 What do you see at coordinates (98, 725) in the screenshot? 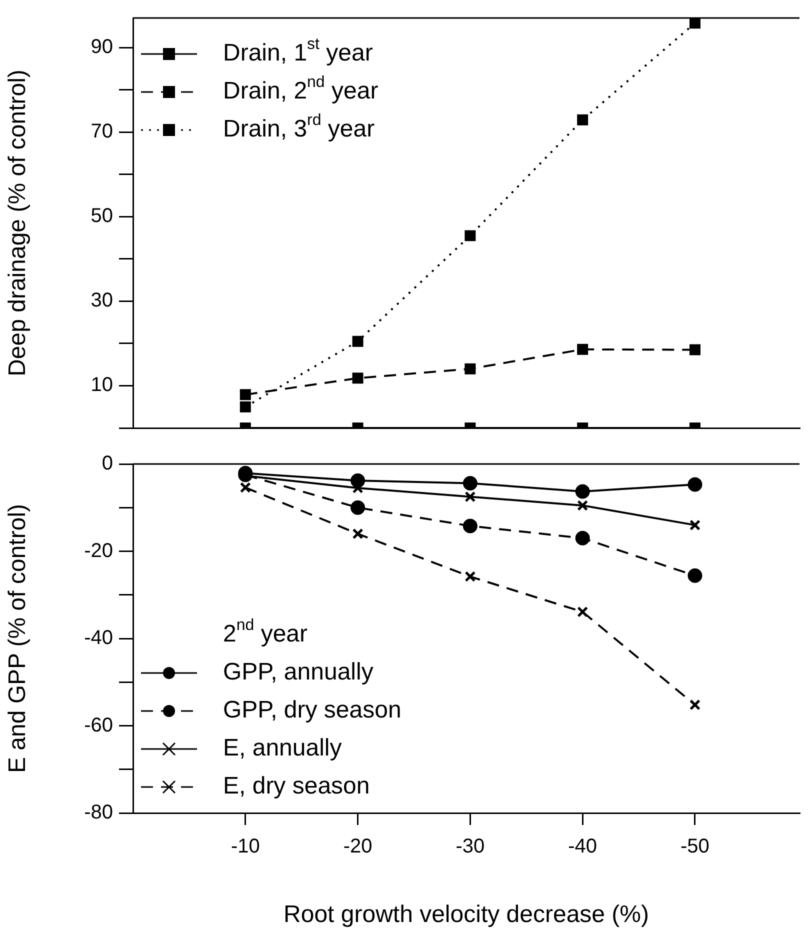
I see `y-tick-label: -60` at bounding box center [98, 725].